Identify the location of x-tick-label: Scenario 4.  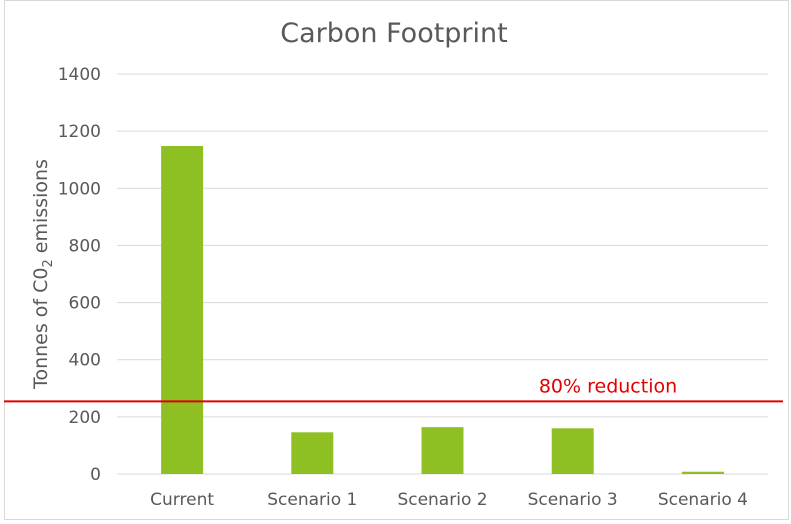
(703, 500).